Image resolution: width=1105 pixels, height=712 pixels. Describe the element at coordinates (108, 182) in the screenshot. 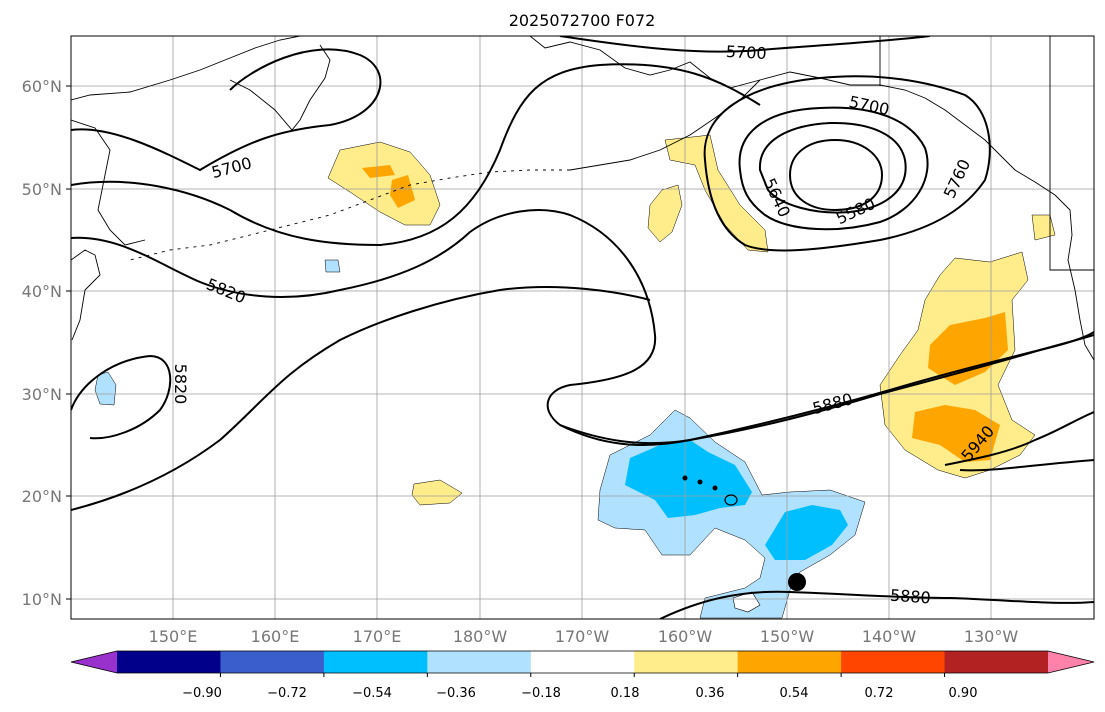

I see `coastline-sea-of-okhotsk` at that location.